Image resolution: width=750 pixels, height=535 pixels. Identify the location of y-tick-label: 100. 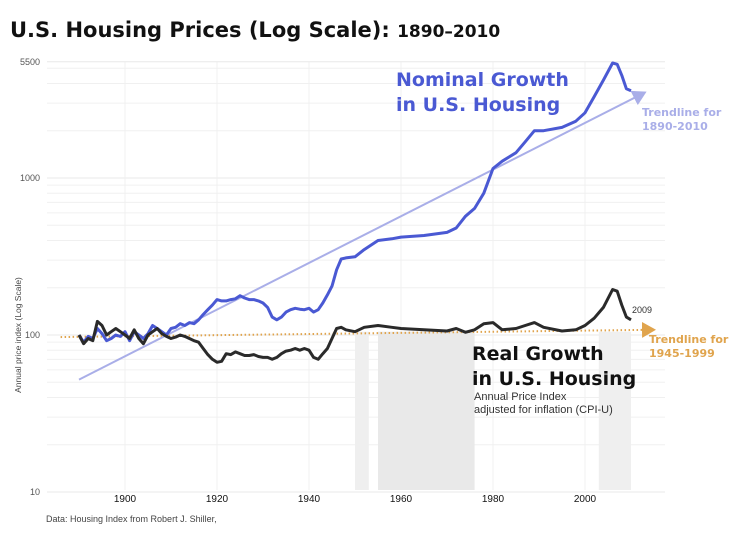
(32, 335).